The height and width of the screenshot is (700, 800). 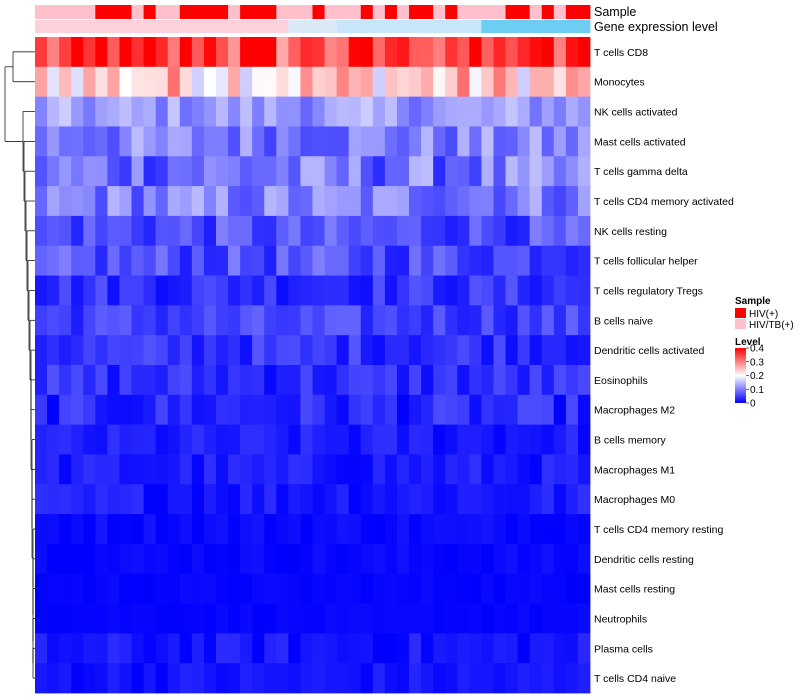 What do you see at coordinates (619, 83) in the screenshot?
I see `row-label: Monocytes` at bounding box center [619, 83].